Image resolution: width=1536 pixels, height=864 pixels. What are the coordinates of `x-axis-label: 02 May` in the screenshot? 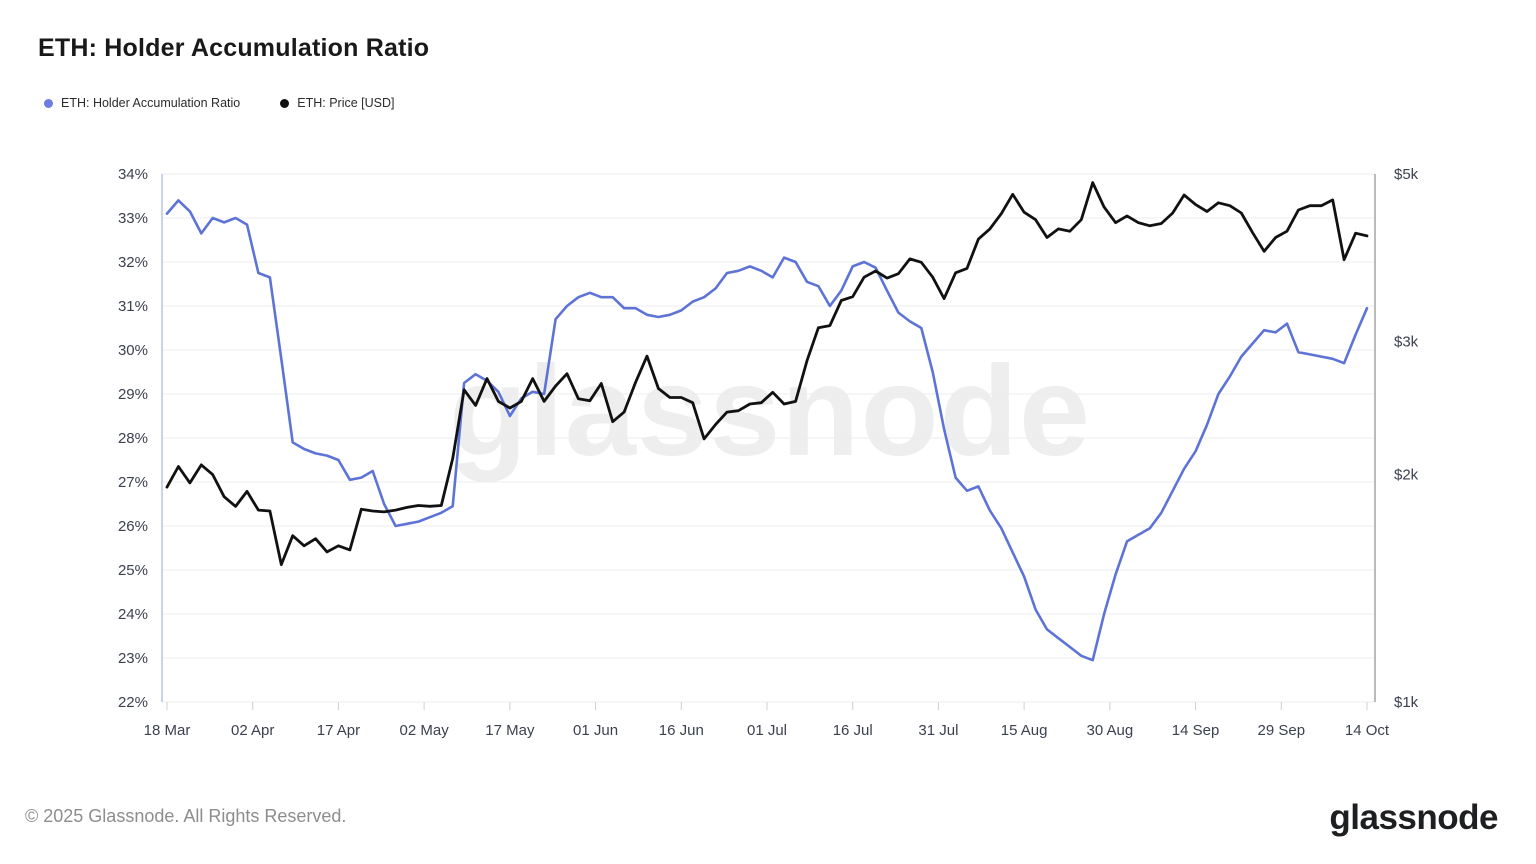 It's located at (425, 730).